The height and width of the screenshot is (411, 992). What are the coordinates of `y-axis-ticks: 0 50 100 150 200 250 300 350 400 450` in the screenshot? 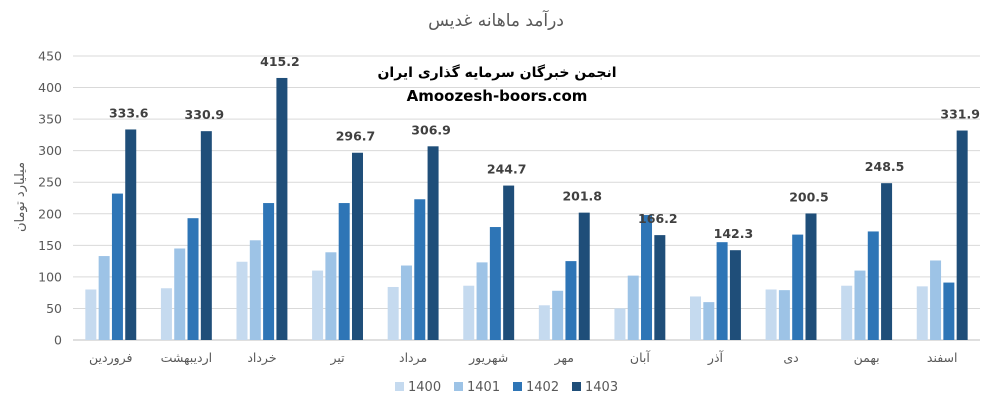 It's located at (50, 198).